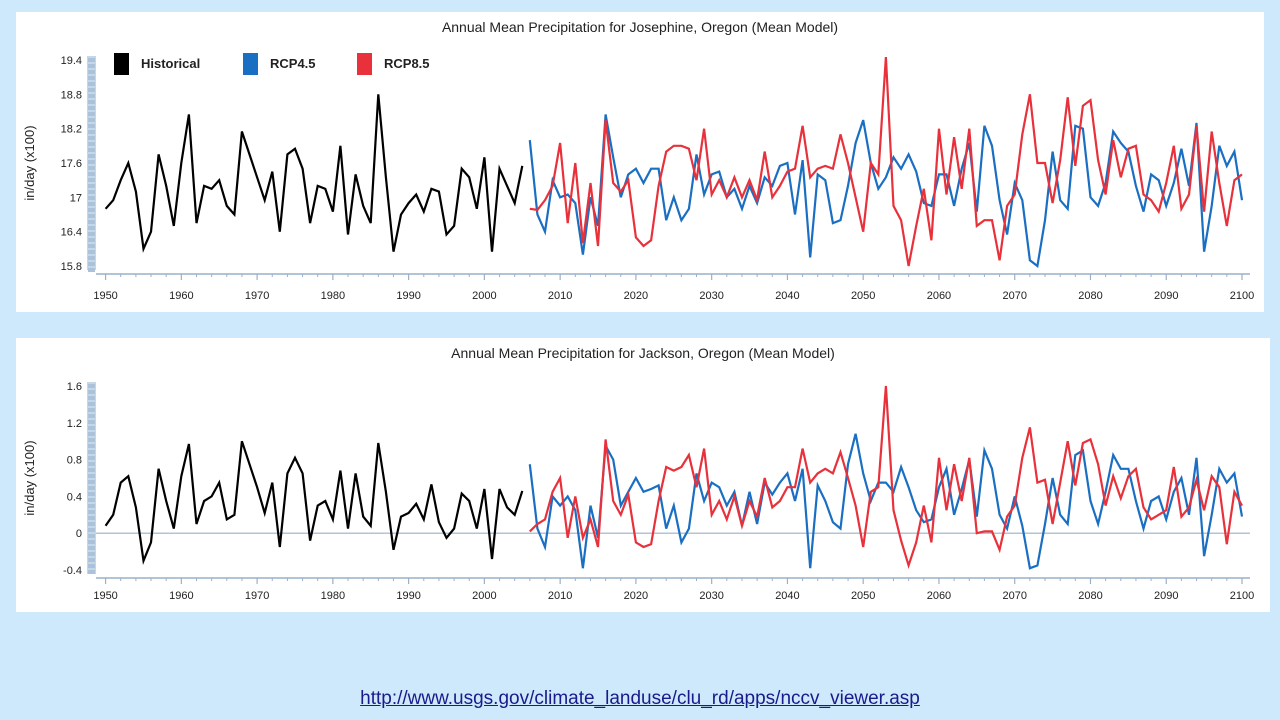 The height and width of the screenshot is (720, 1280). What do you see at coordinates (71, 267) in the screenshot?
I see `y-tick-label: 15.8` at bounding box center [71, 267].